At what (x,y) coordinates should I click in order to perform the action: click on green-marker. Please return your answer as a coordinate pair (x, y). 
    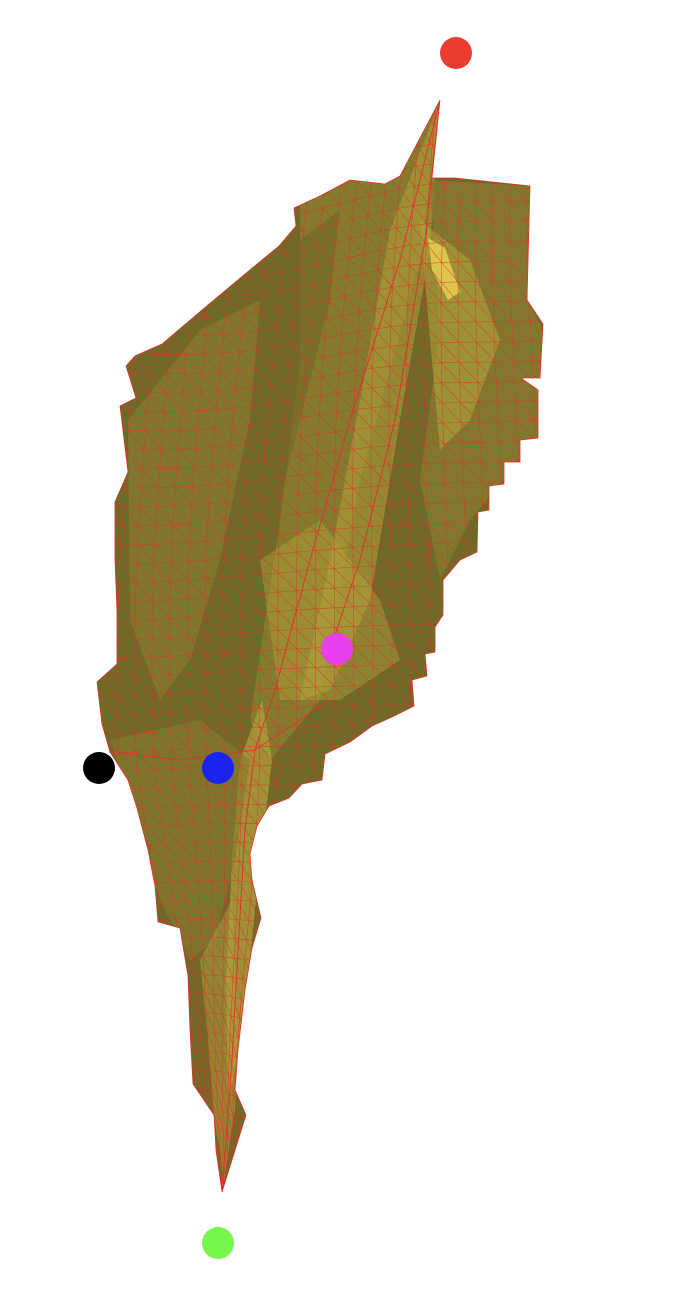
    Looking at the image, I should click on (218, 1243).